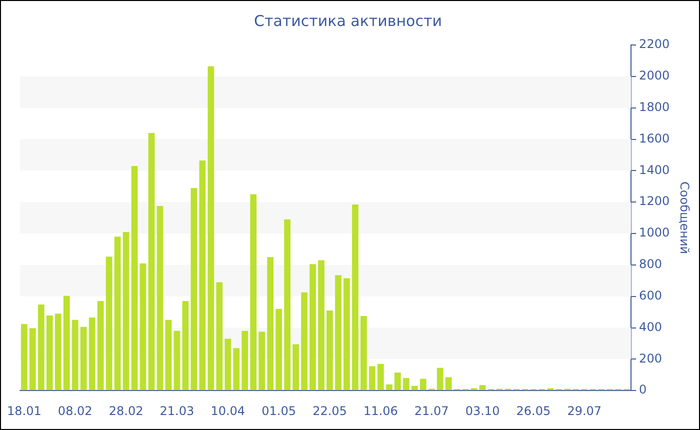 The width and height of the screenshot is (700, 430). Describe the element at coordinates (348, 21) in the screenshot. I see `chart-title: Статистика активности` at that location.